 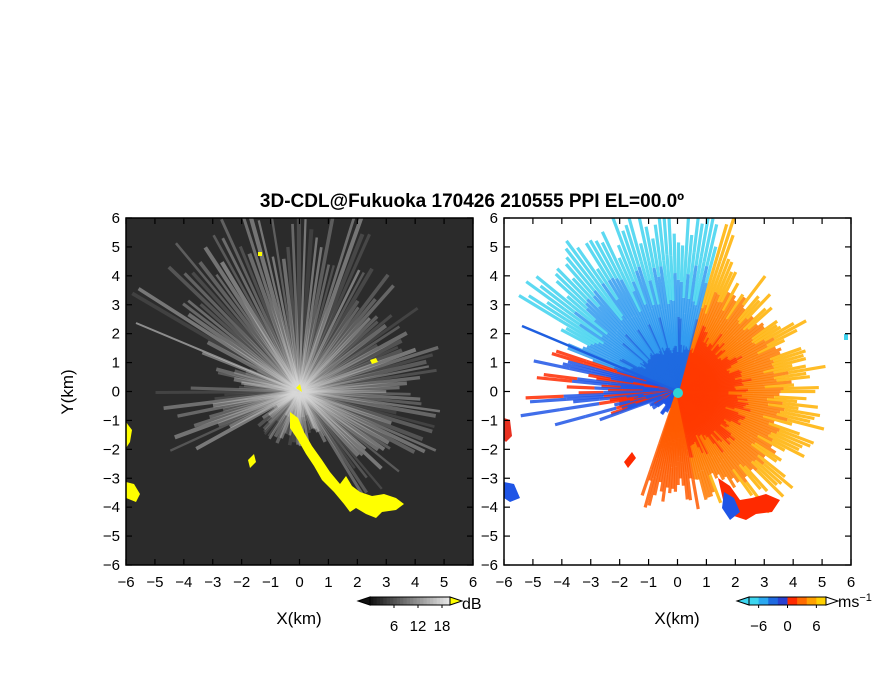 What do you see at coordinates (758, 626) in the screenshot?
I see `velocity-colorbar-tick-label: −6` at bounding box center [758, 626].